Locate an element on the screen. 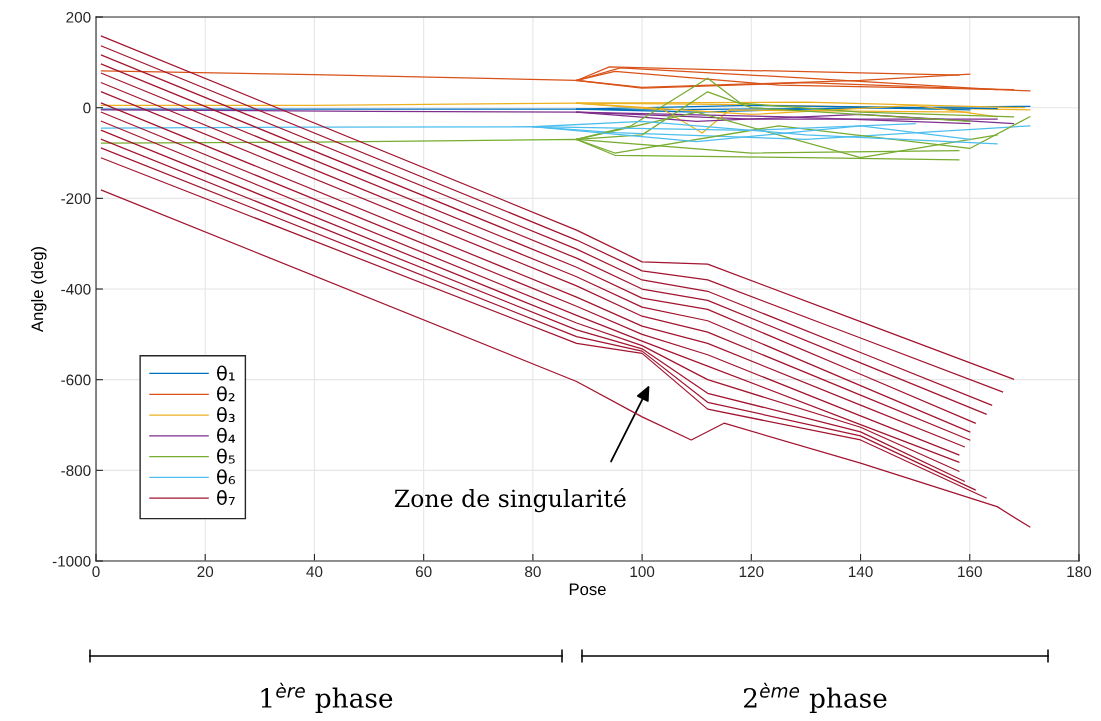 The image size is (1101, 721). legend-label: θ₂ is located at coordinates (226, 394).